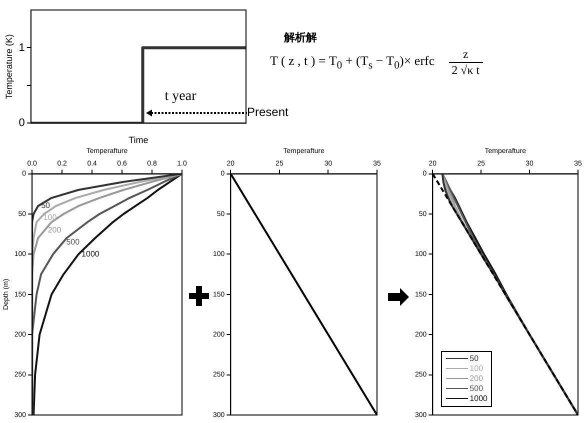  I want to click on text: 解析解, so click(301, 37).